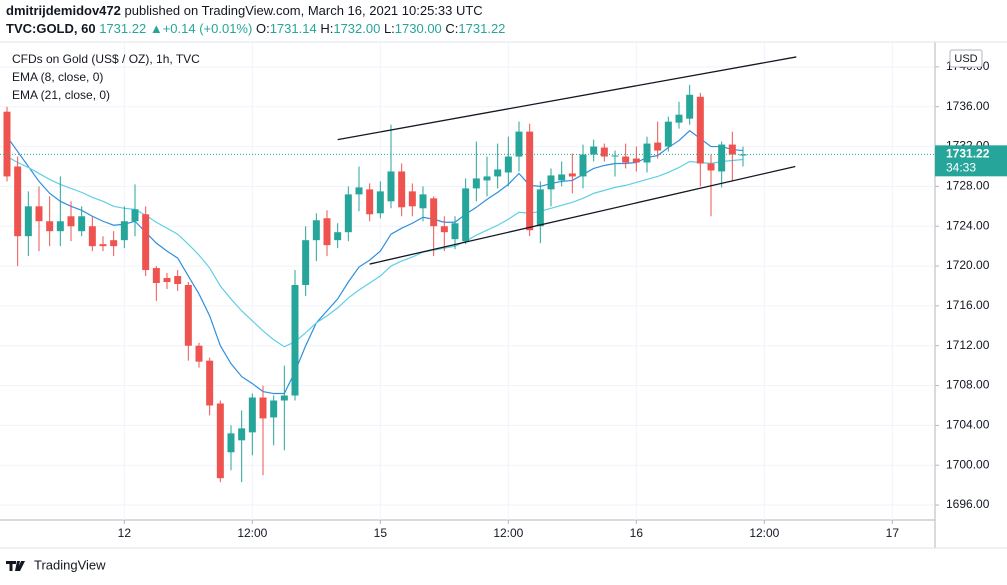  Describe the element at coordinates (381, 533) in the screenshot. I see `x-tick-label: 15` at that location.